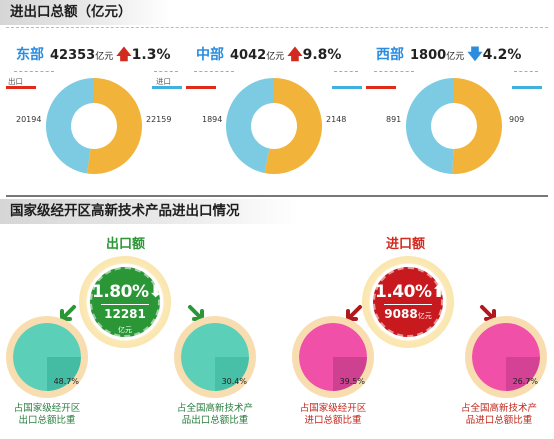  Describe the element at coordinates (126, 244) in the screenshot. I see `export-section-title: 出口额` at that location.